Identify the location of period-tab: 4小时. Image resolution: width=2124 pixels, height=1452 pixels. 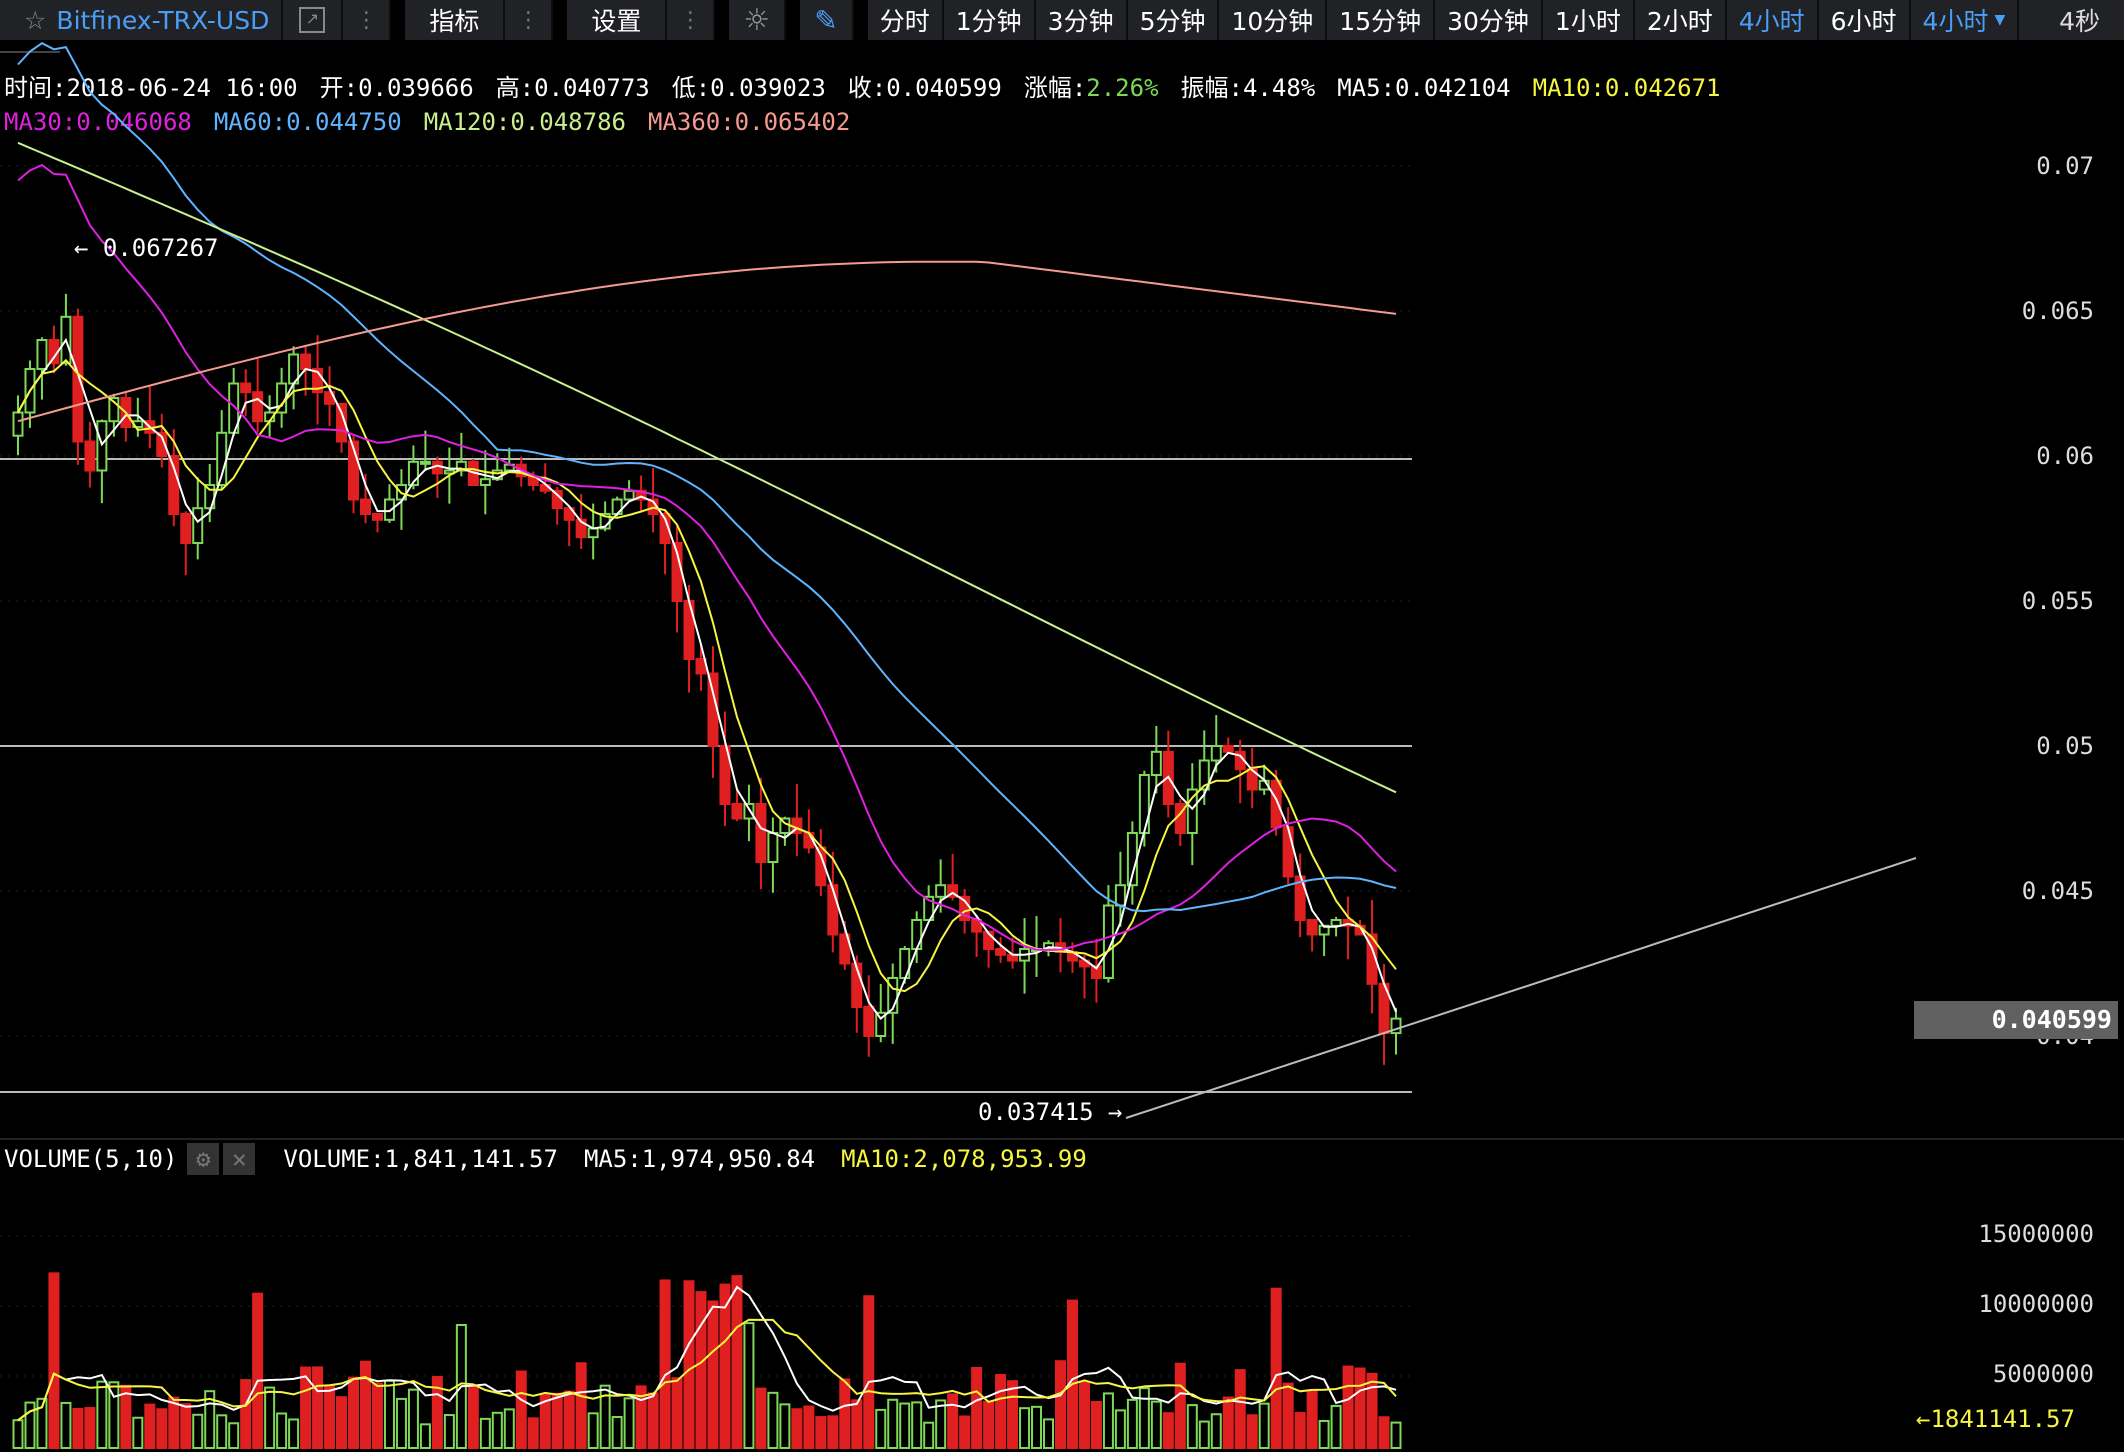
(1773, 20).